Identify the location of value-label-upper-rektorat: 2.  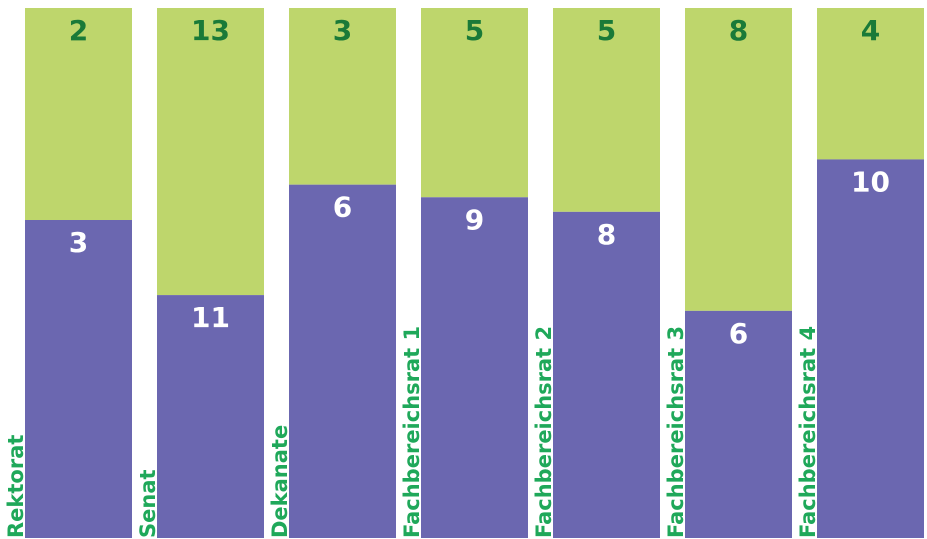
(78, 30).